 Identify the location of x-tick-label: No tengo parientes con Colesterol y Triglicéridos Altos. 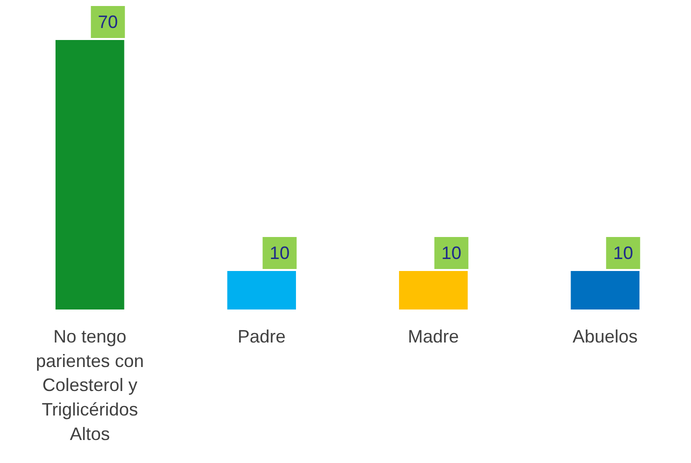
(90, 385).